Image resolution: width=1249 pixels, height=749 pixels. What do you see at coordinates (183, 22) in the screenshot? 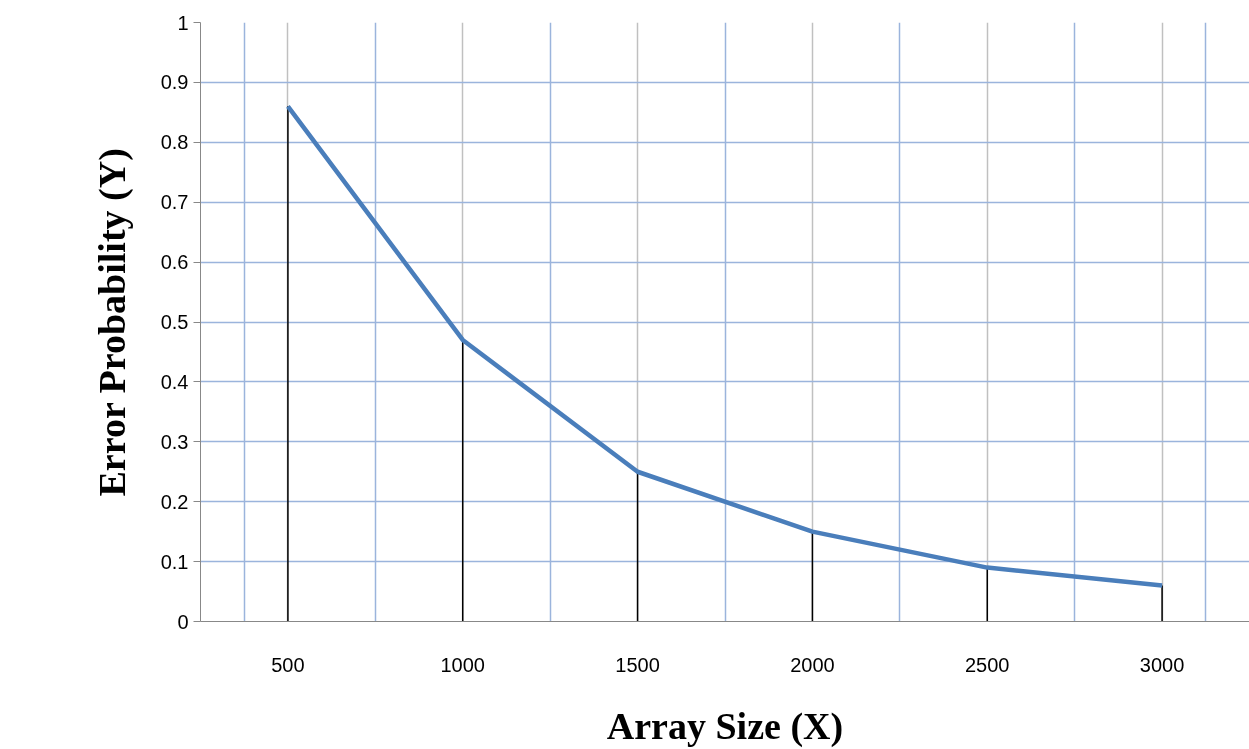
I see `y-tick-label: 1` at bounding box center [183, 22].